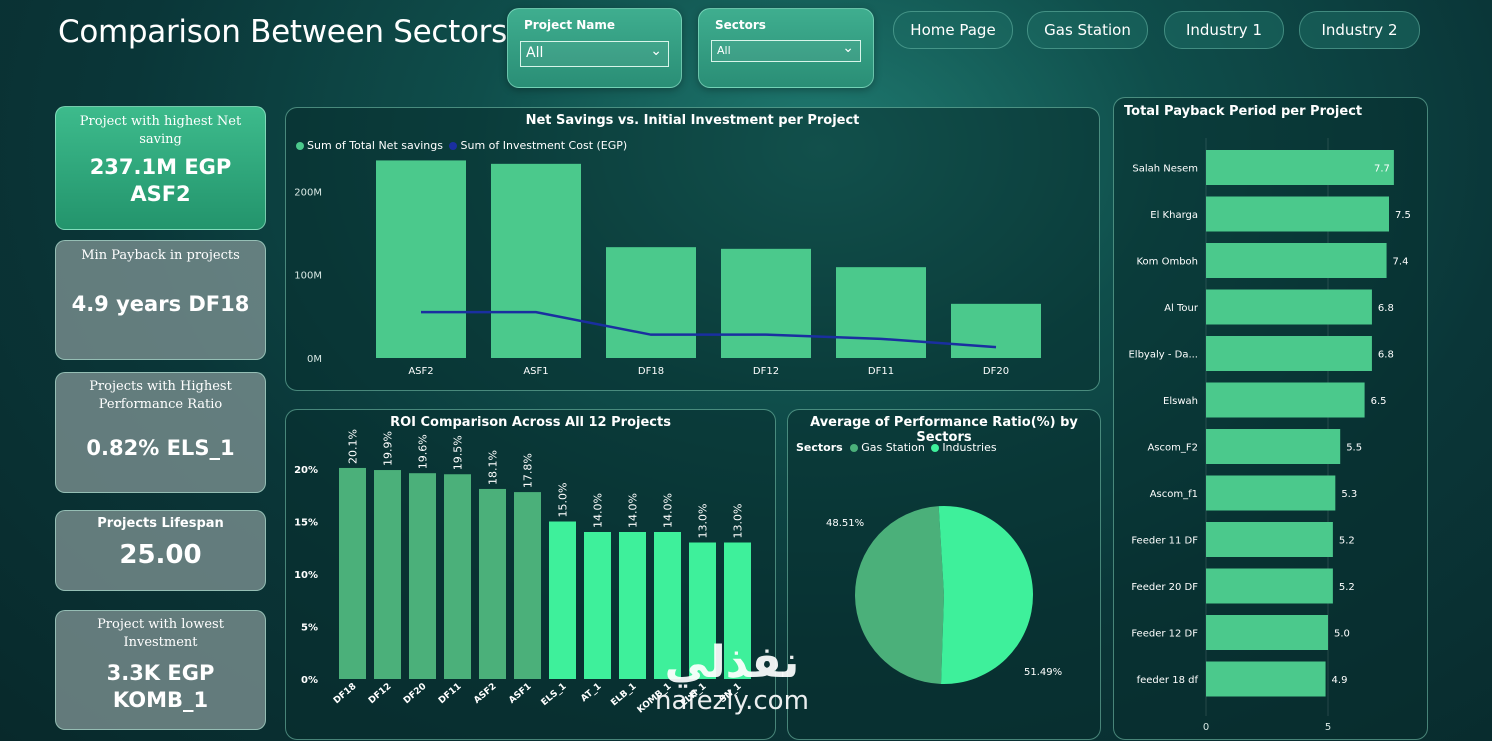 This screenshot has width=1492, height=741. I want to click on chart-title: Total Payback Period per Project, so click(1243, 111).